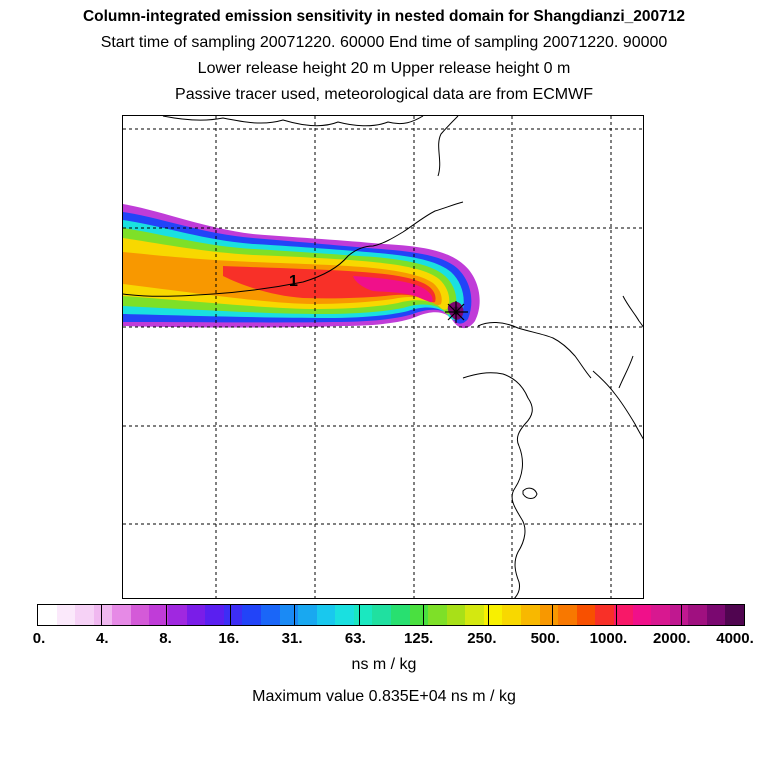 This screenshot has width=768, height=768. I want to click on cluster-label: 1, so click(293, 281).